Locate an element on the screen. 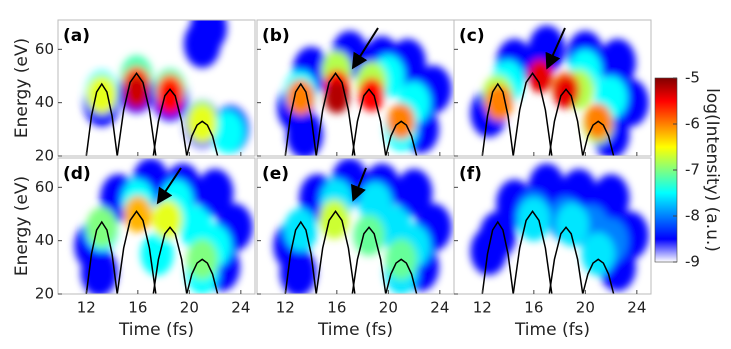 This screenshot has height=349, width=731. colorbar-tick-label: -8 is located at coordinates (692, 216).